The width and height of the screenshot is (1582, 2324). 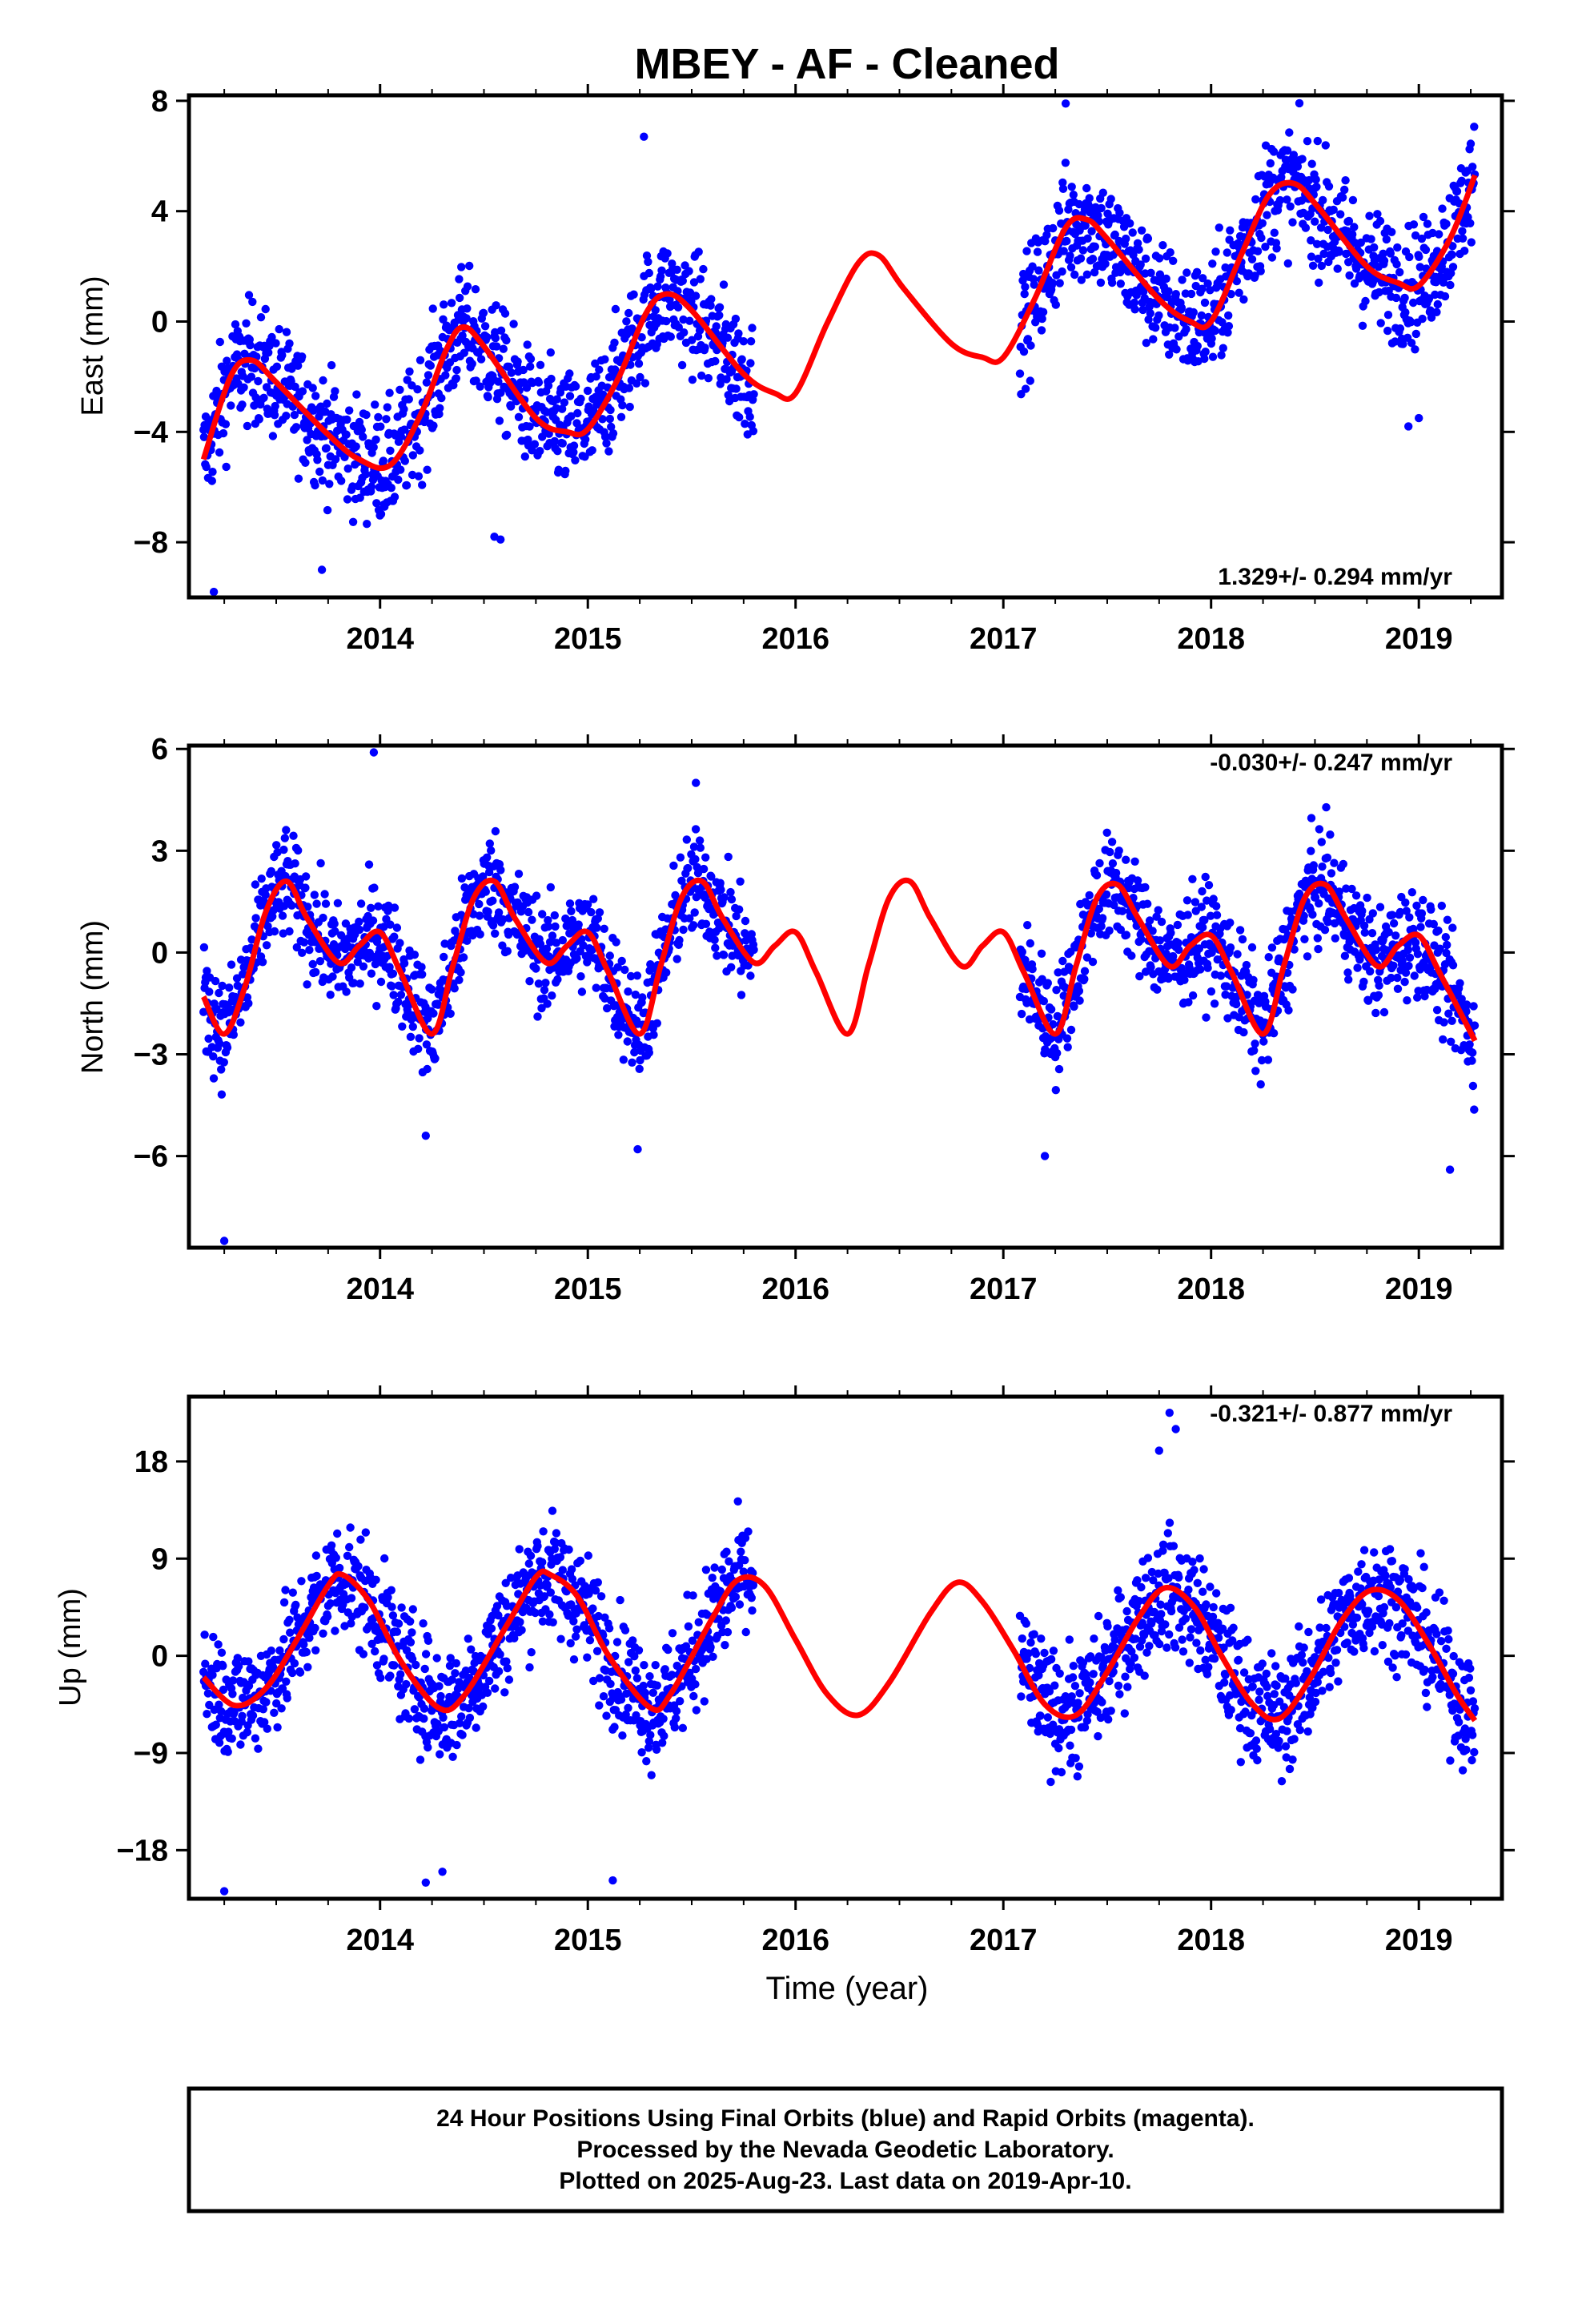 I want to click on north-x-tick-label-2016: 2016, so click(x=795, y=1289).